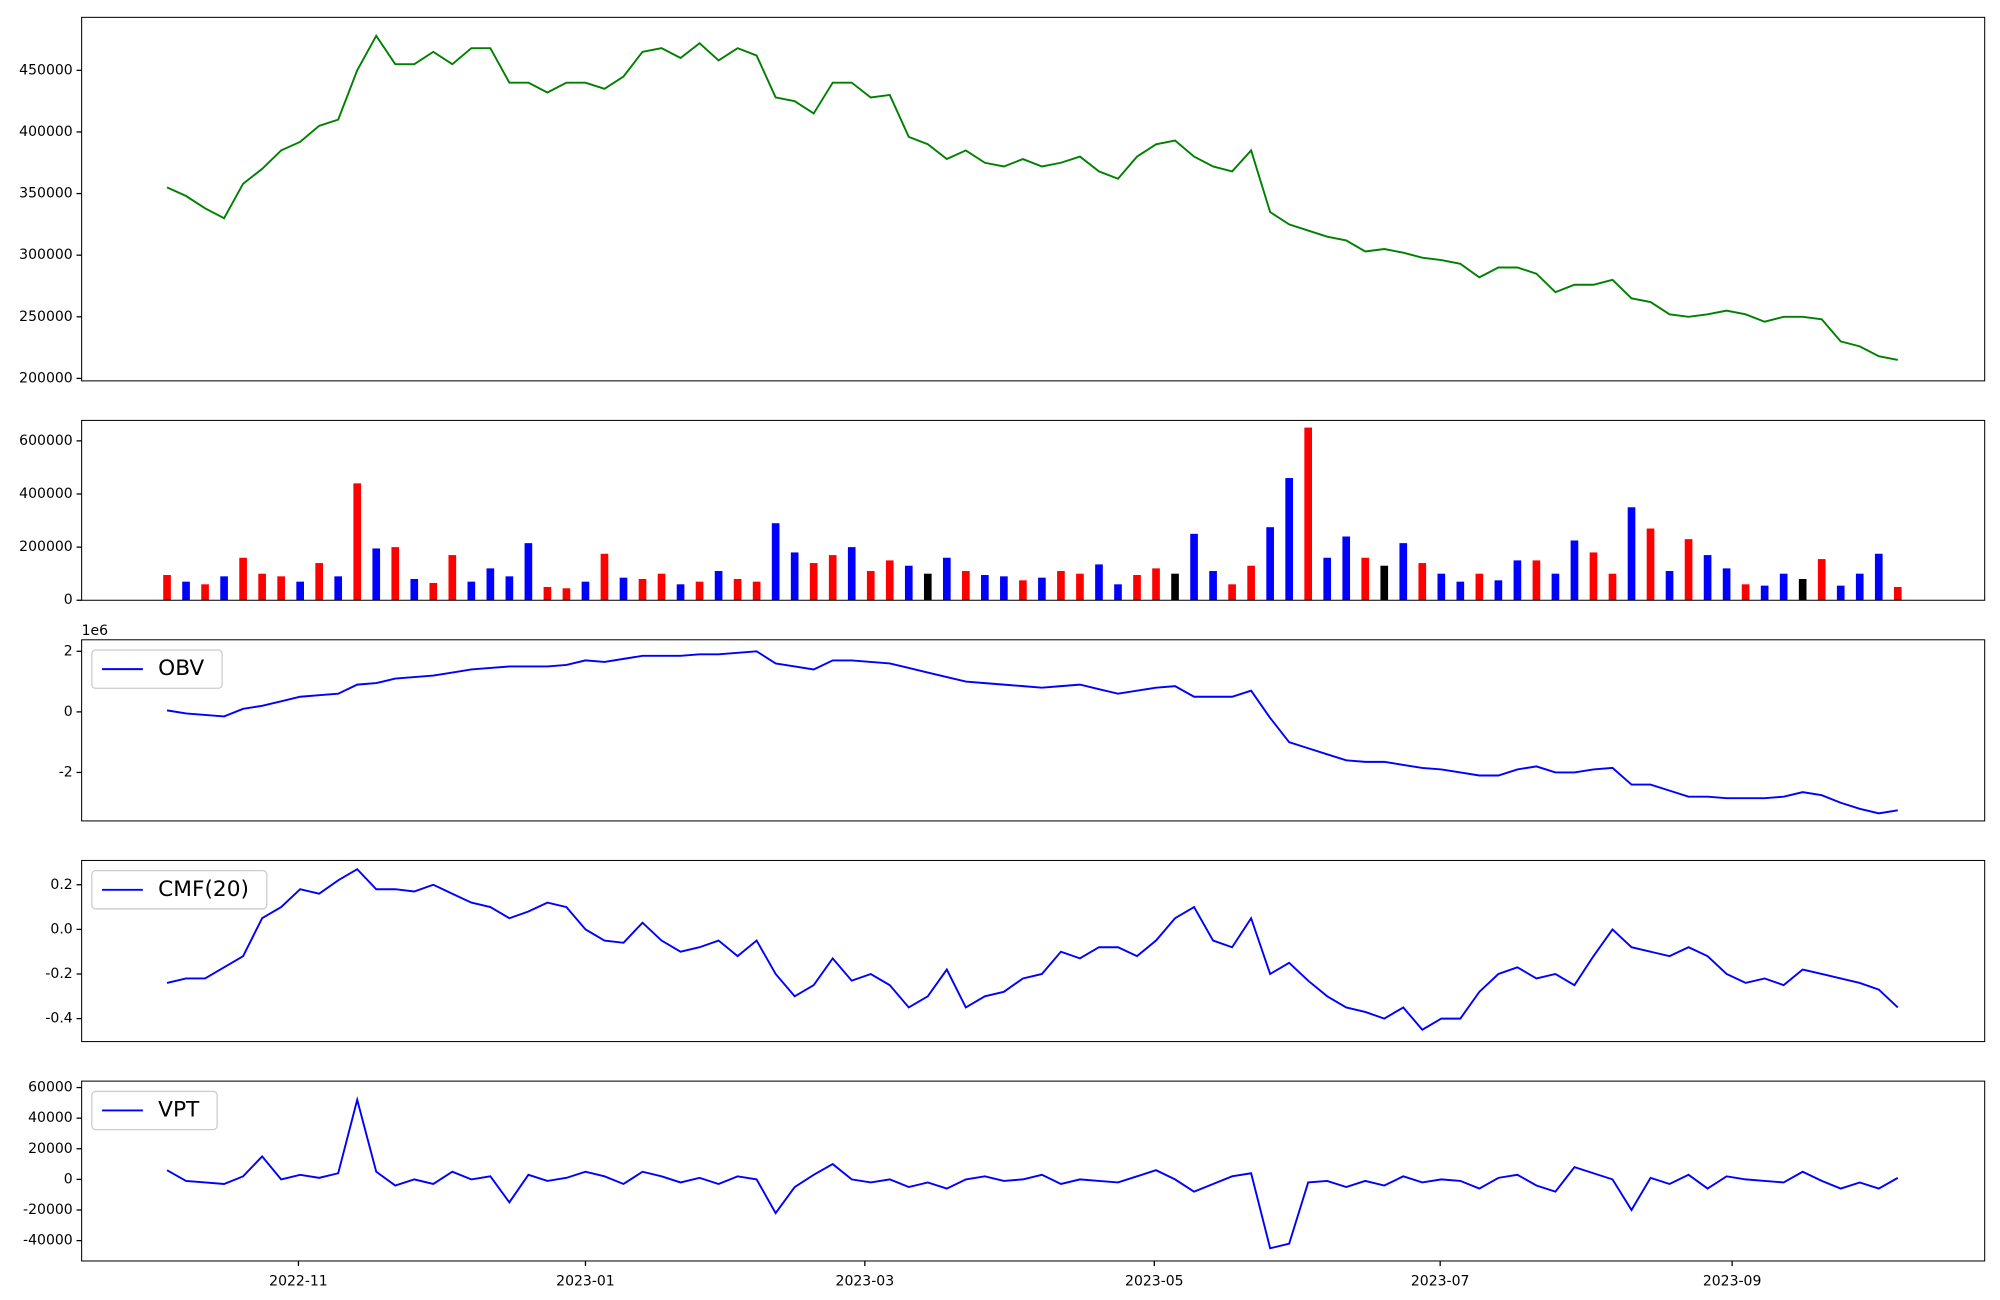  What do you see at coordinates (46, 255) in the screenshot?
I see `y-tick-label: 300000` at bounding box center [46, 255].